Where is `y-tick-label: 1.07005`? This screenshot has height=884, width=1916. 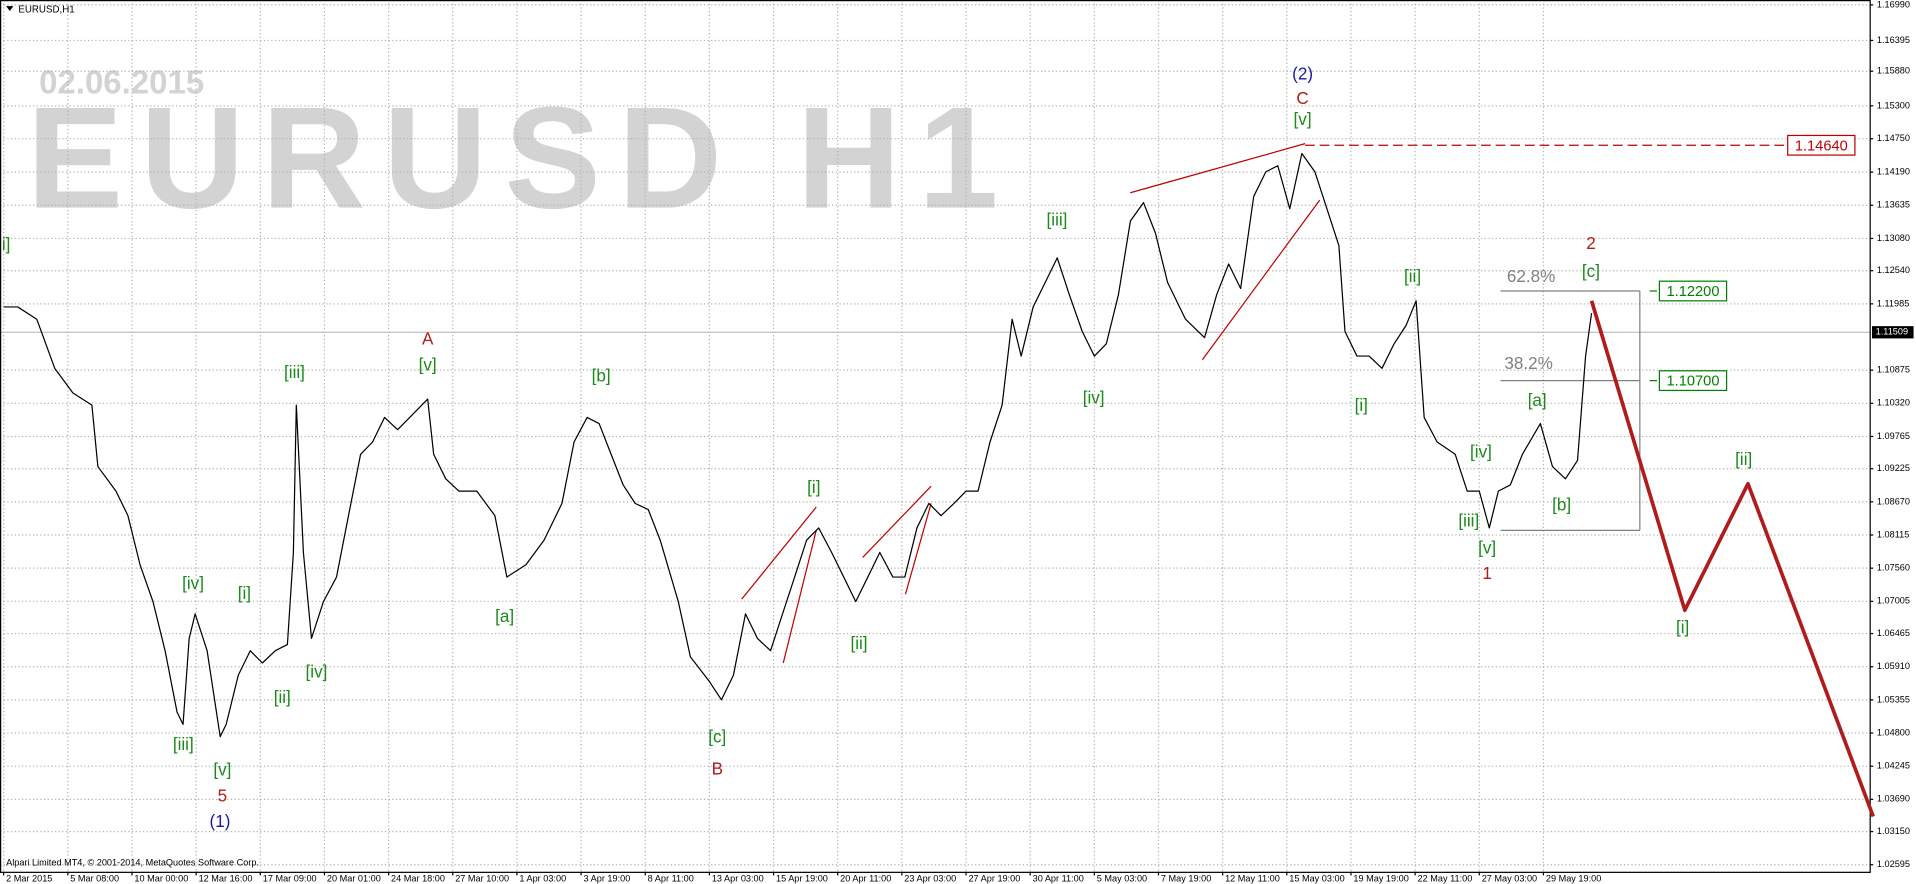 y-tick-label: 1.07005 is located at coordinates (1893, 601).